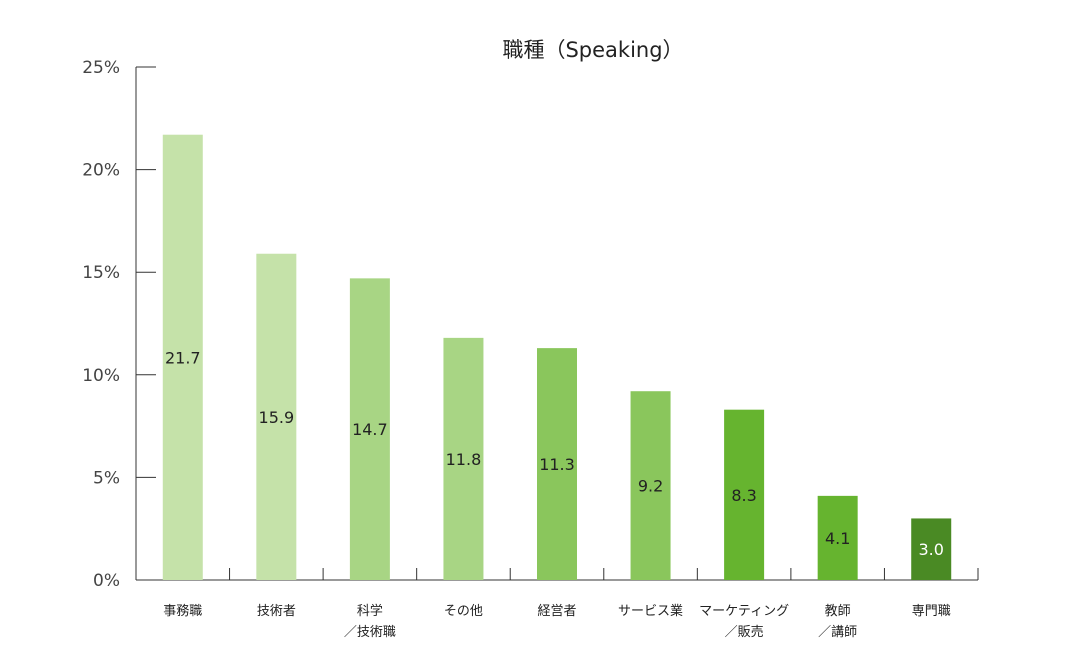 Image resolution: width=1072 pixels, height=660 pixels. I want to click on x-tick-label: ／技術職, so click(370, 632).